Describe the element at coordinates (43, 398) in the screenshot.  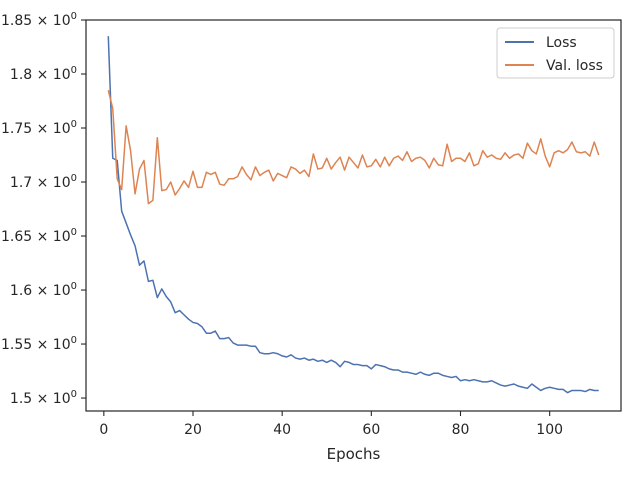
I see `y-tick-label: 1.5 × 100` at that location.